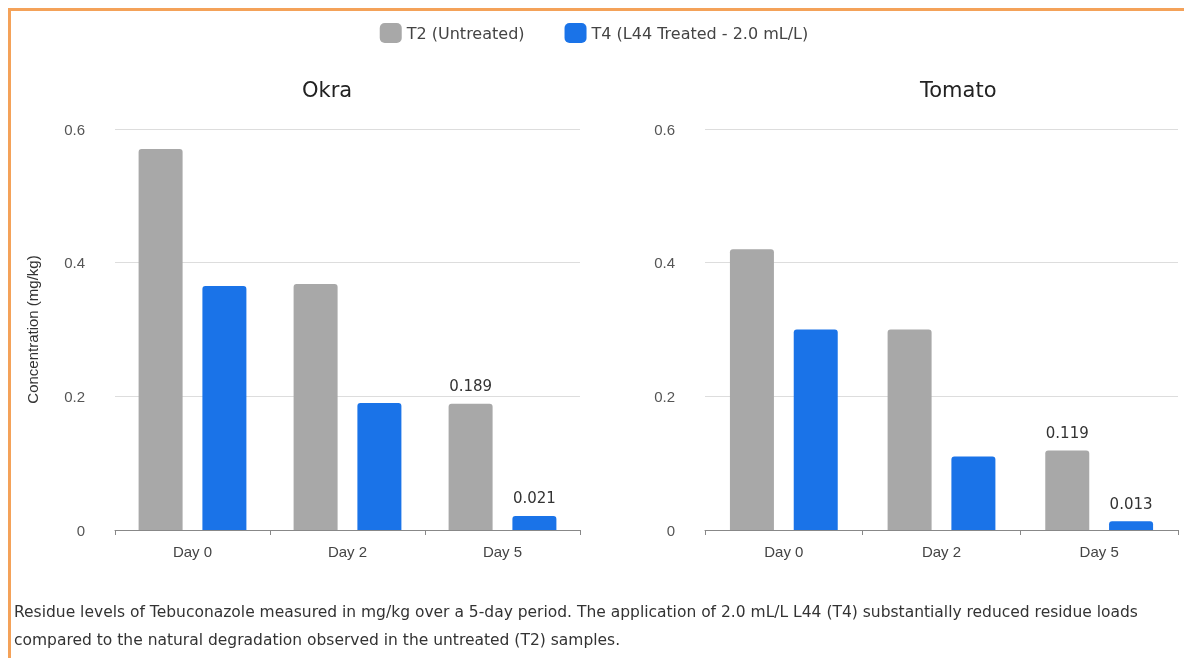 This screenshot has width=1188, height=666. Describe the element at coordinates (576, 626) in the screenshot. I see `text: Residue levels of Tebuconazole measured in mg/kg over a 5-day period. The application of 2.0 mL/L L44 (T4) substantially reduced residue loads compared to the natural degradation observed in the untreated (T2) samples.` at that location.